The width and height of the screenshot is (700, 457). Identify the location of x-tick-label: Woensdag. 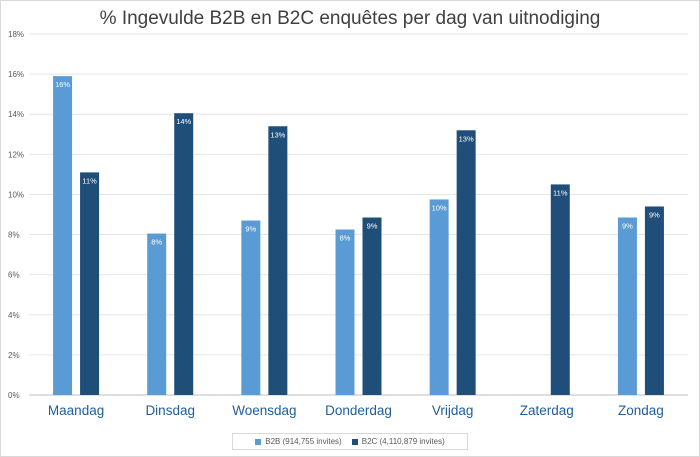
(264, 410).